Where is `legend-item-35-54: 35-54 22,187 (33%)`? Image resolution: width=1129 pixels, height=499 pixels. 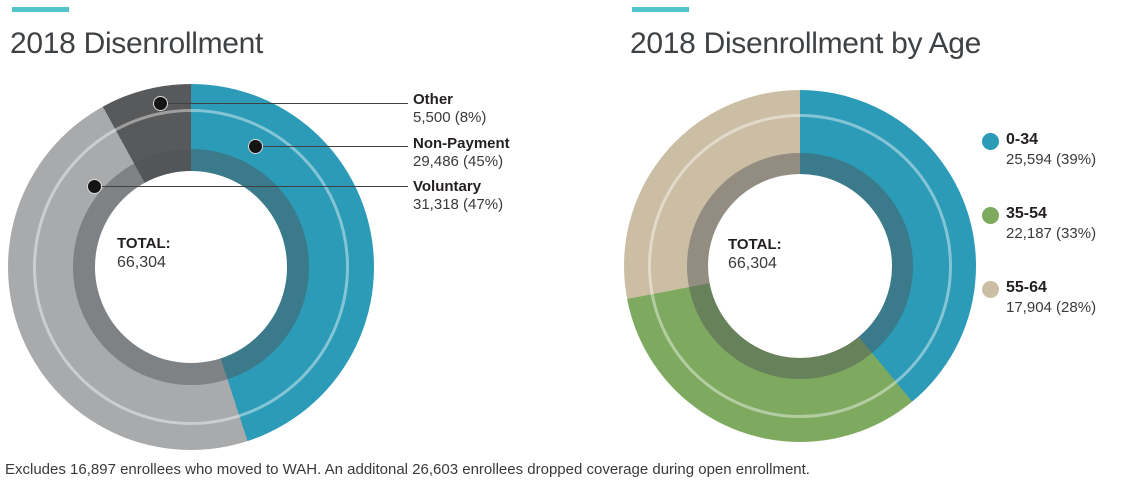
legend-item-35-54: 35-54 22,187 (33%) is located at coordinates (1051, 223).